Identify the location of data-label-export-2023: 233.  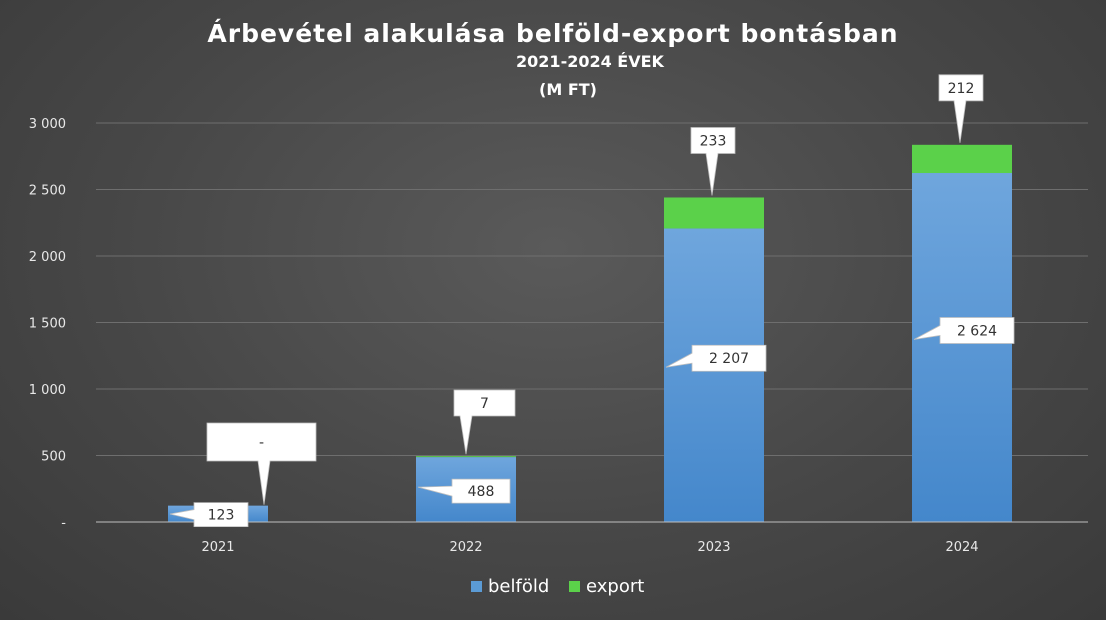
(713, 161).